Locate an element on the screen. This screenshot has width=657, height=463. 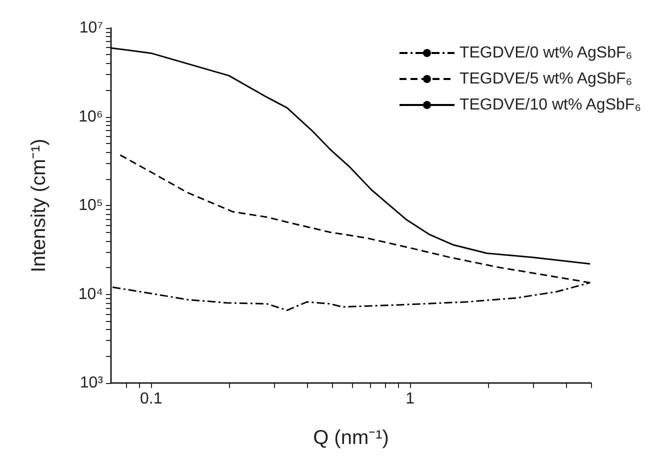
x-axis-title: Q (nm⁻¹) is located at coordinates (351, 438).